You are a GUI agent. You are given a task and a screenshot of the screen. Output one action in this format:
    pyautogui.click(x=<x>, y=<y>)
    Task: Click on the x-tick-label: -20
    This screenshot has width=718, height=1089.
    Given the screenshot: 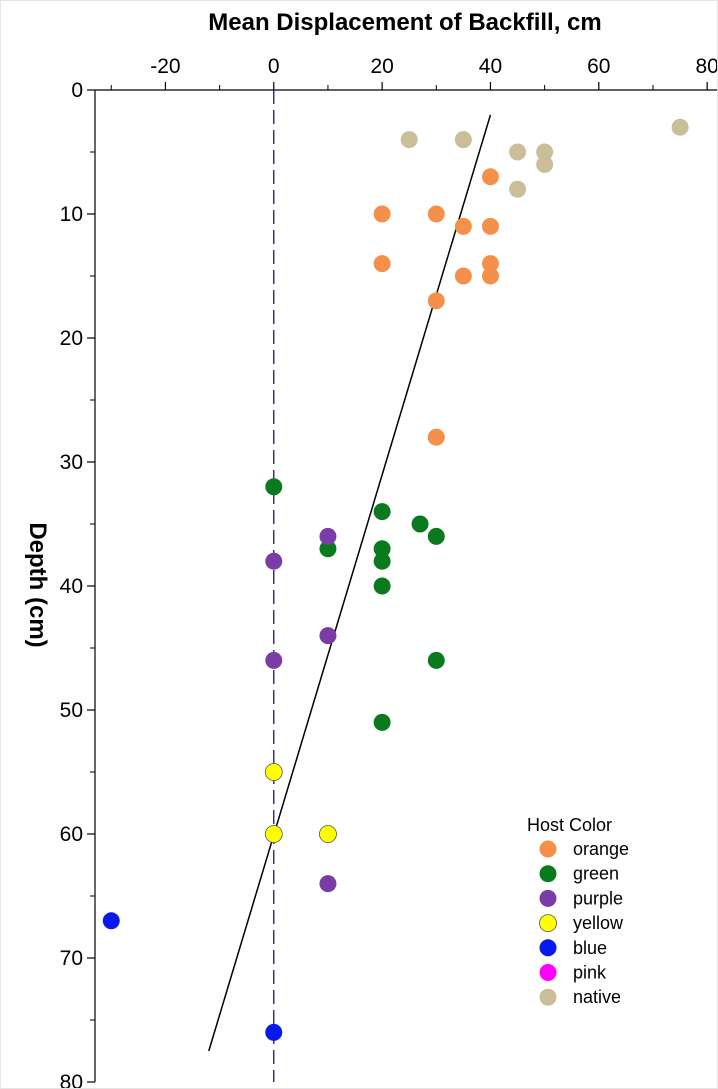 What is the action you would take?
    pyautogui.click(x=165, y=66)
    